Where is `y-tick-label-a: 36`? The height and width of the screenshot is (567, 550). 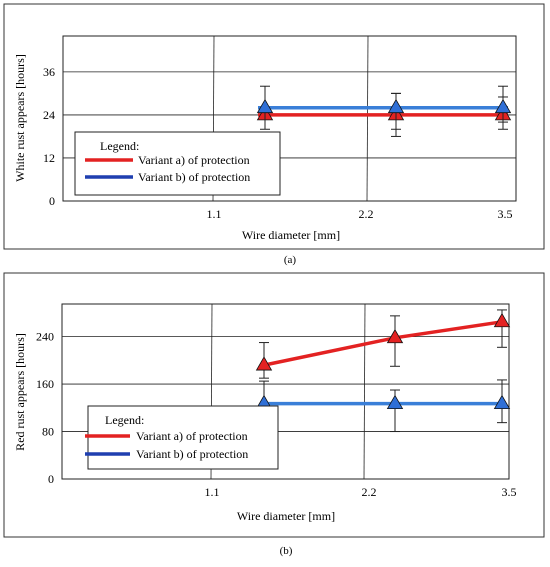
y-tick-label-a: 36 is located at coordinates (49, 72).